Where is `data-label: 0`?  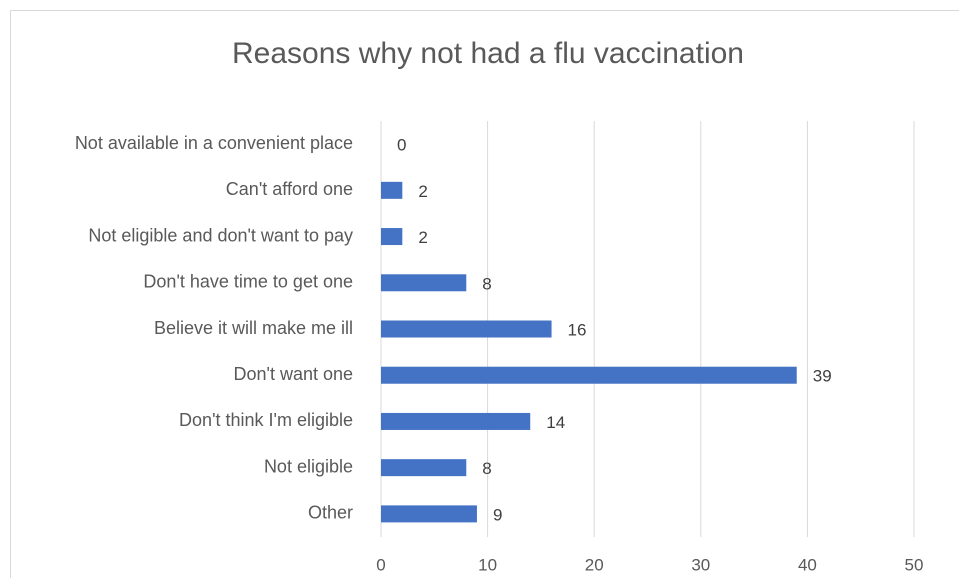
data-label: 0 is located at coordinates (401, 145).